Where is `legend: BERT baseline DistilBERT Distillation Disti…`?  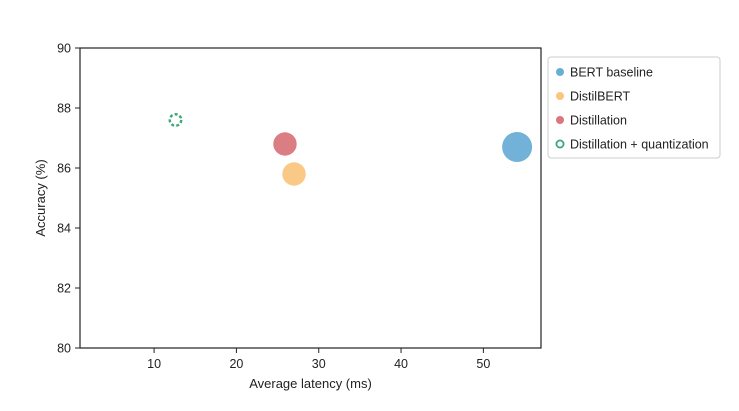
legend: BERT baseline DistilBERT Distillation Disti… is located at coordinates (634, 107).